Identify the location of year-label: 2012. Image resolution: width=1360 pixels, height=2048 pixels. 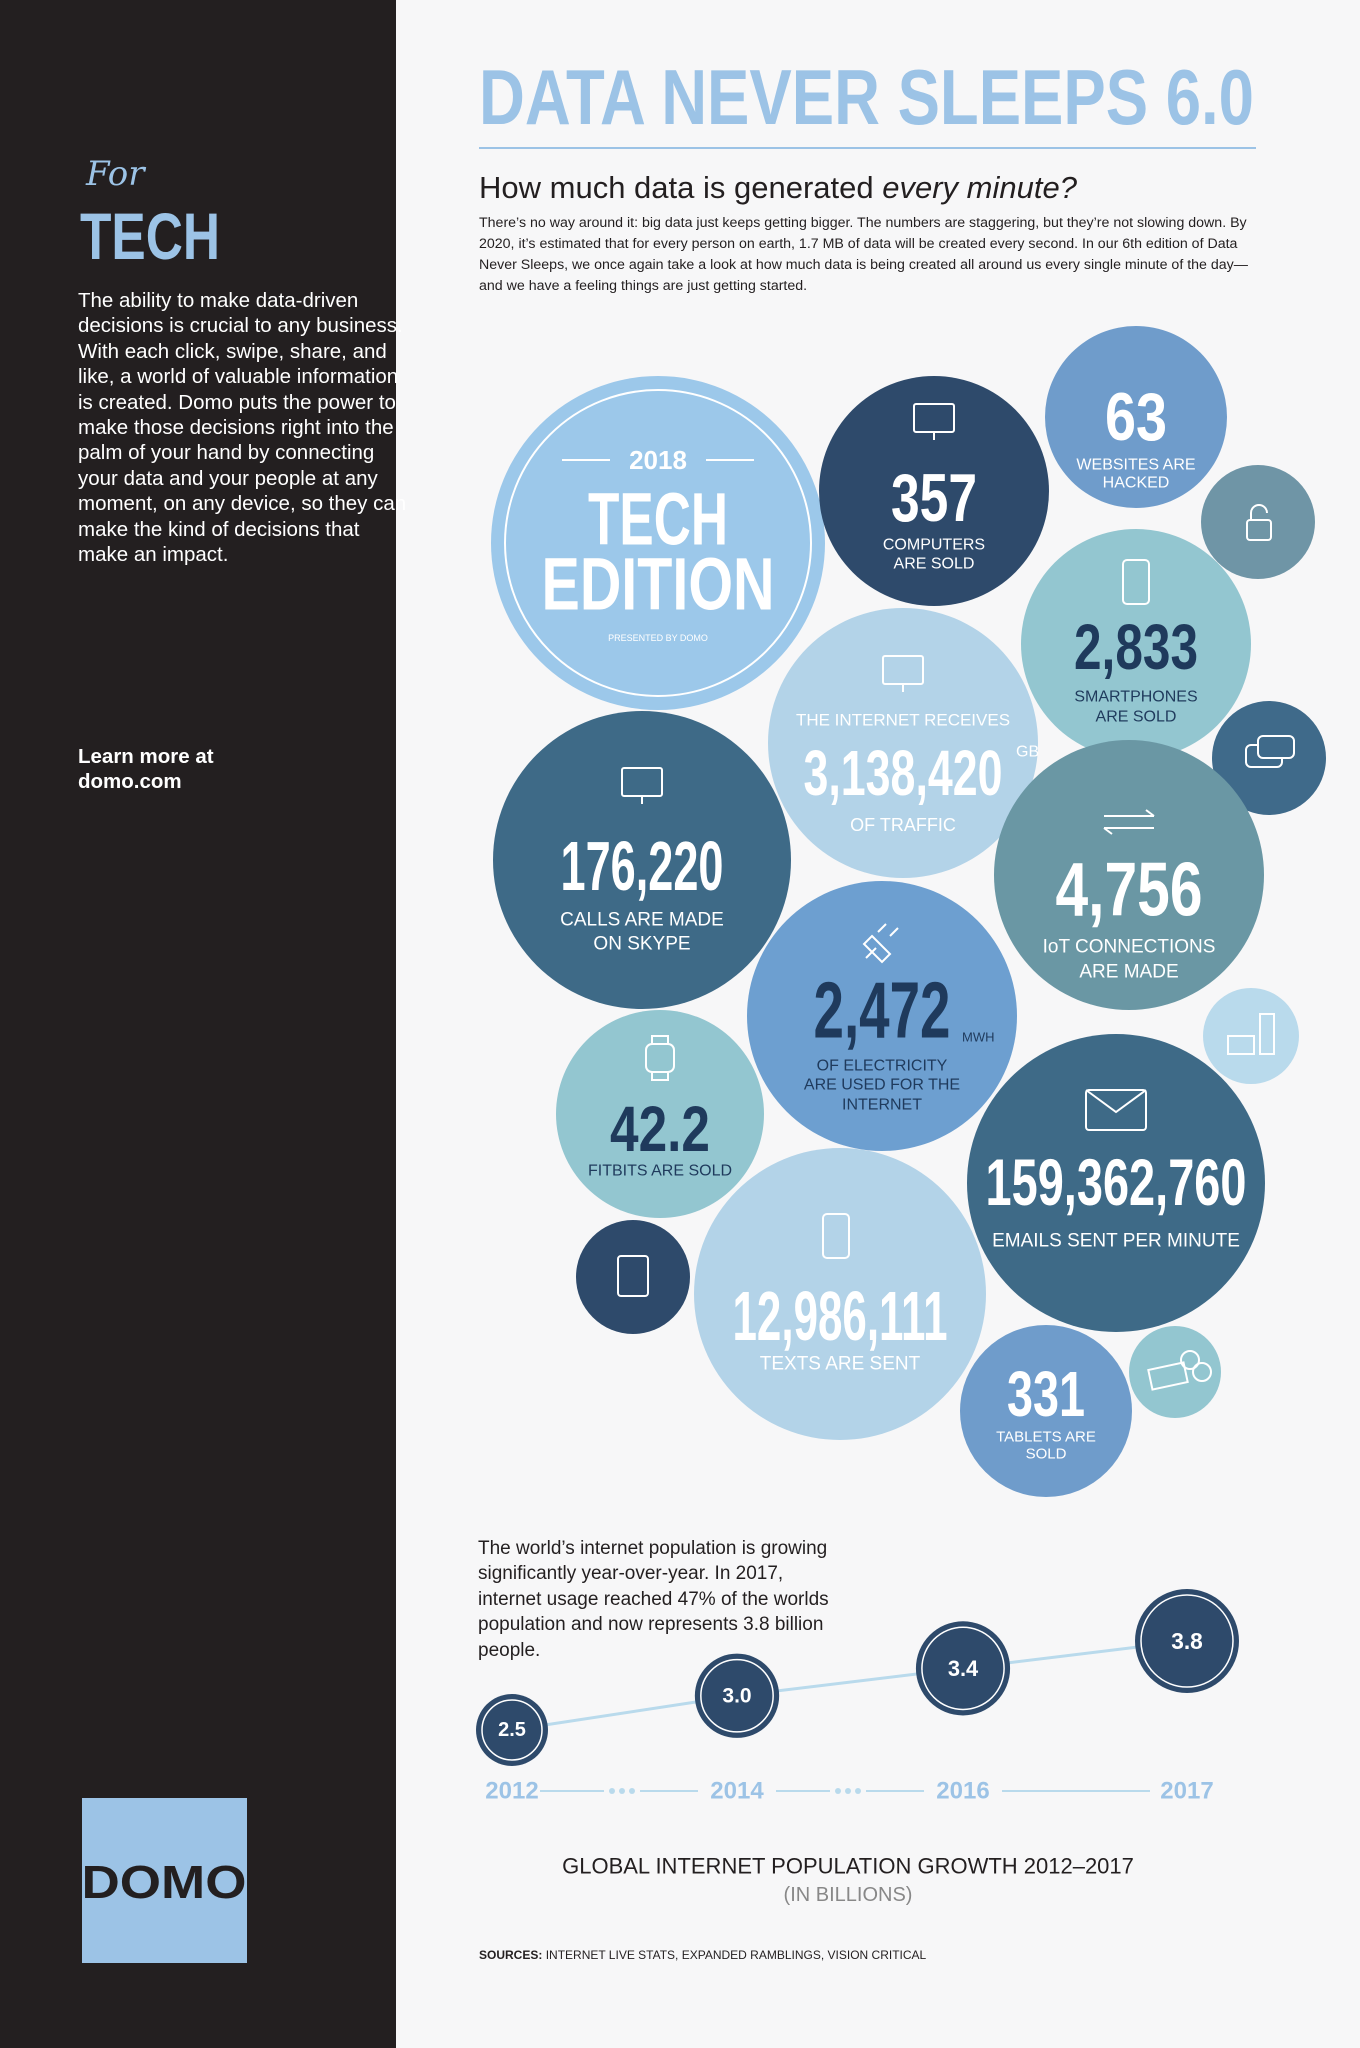
(511, 1791).